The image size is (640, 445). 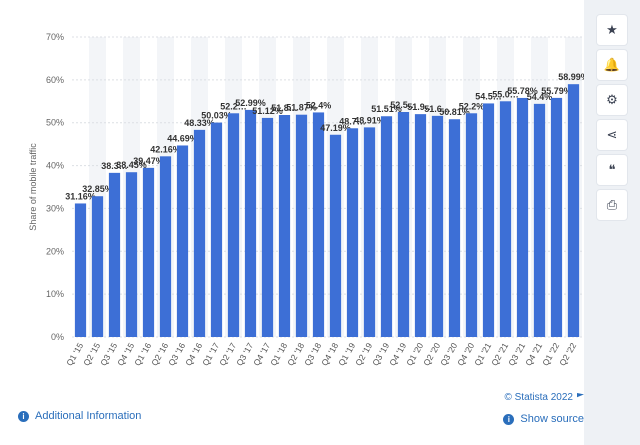 I want to click on y-tick-label: 40%, so click(x=55, y=166).